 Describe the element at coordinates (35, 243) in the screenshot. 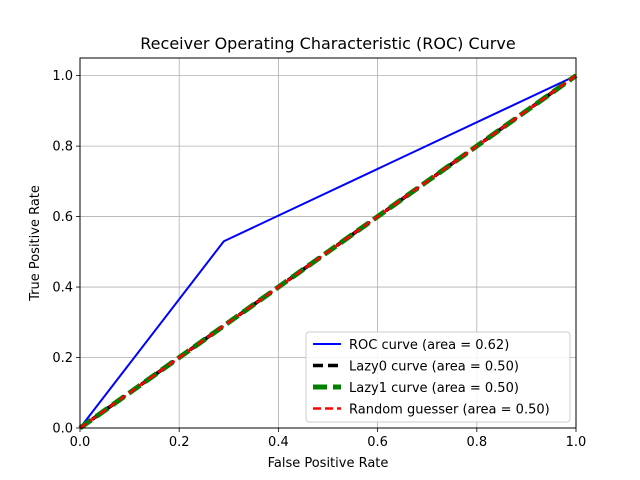

I see `y-axis-label: True Positive Rate` at that location.